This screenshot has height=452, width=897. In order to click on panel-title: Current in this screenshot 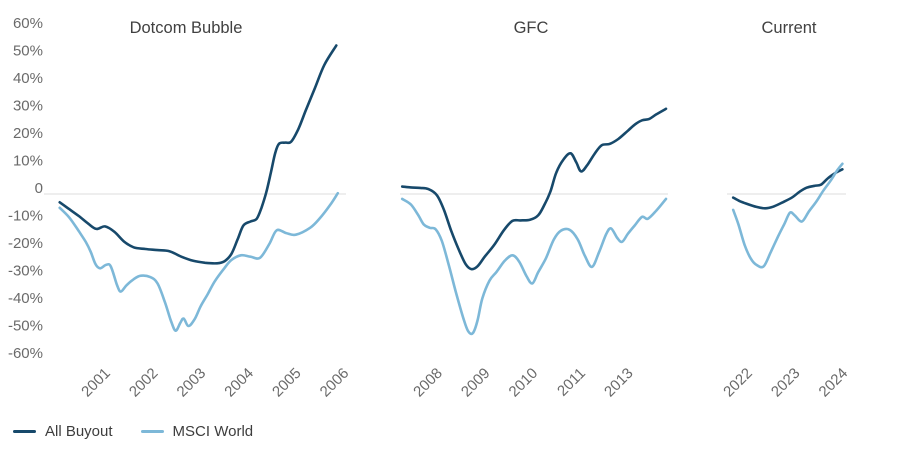, I will do `click(788, 28)`.